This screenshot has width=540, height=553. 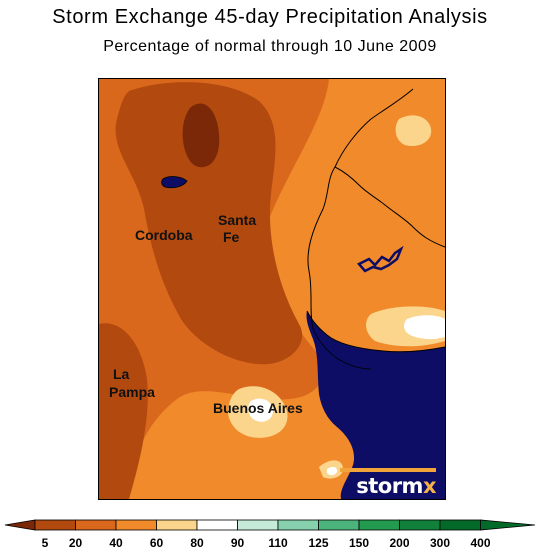 What do you see at coordinates (121, 374) in the screenshot?
I see `label-la-pampa-line-1: La` at bounding box center [121, 374].